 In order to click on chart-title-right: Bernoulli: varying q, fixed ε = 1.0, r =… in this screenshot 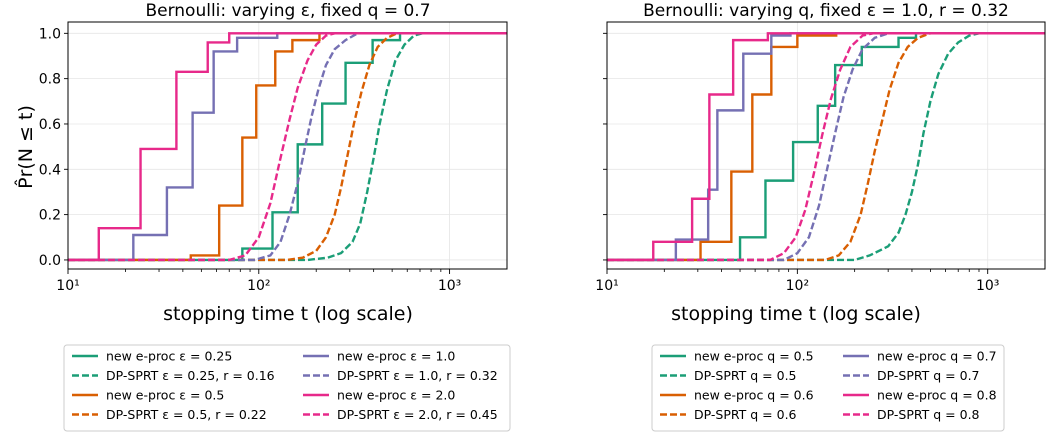, I will do `click(826, 11)`.